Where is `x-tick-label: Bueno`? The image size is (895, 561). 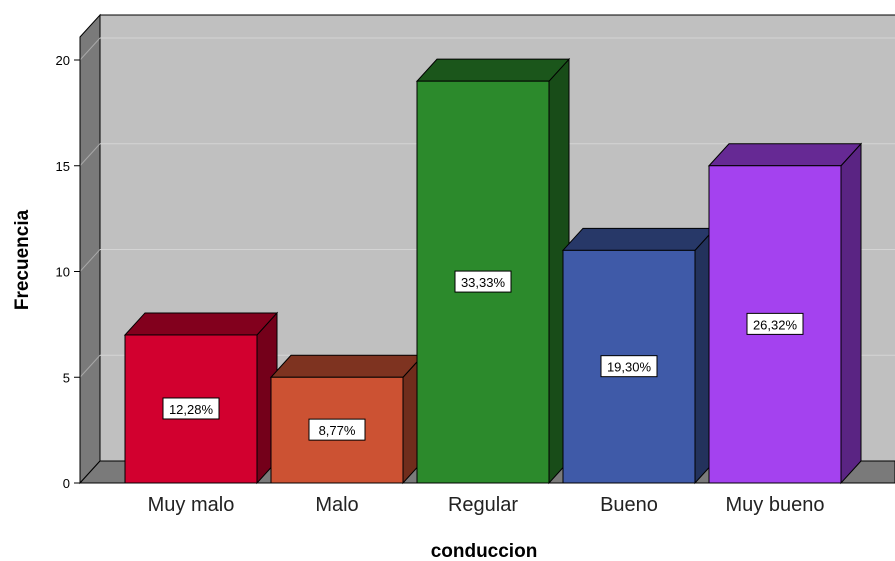
x-tick-label: Bueno is located at coordinates (629, 505).